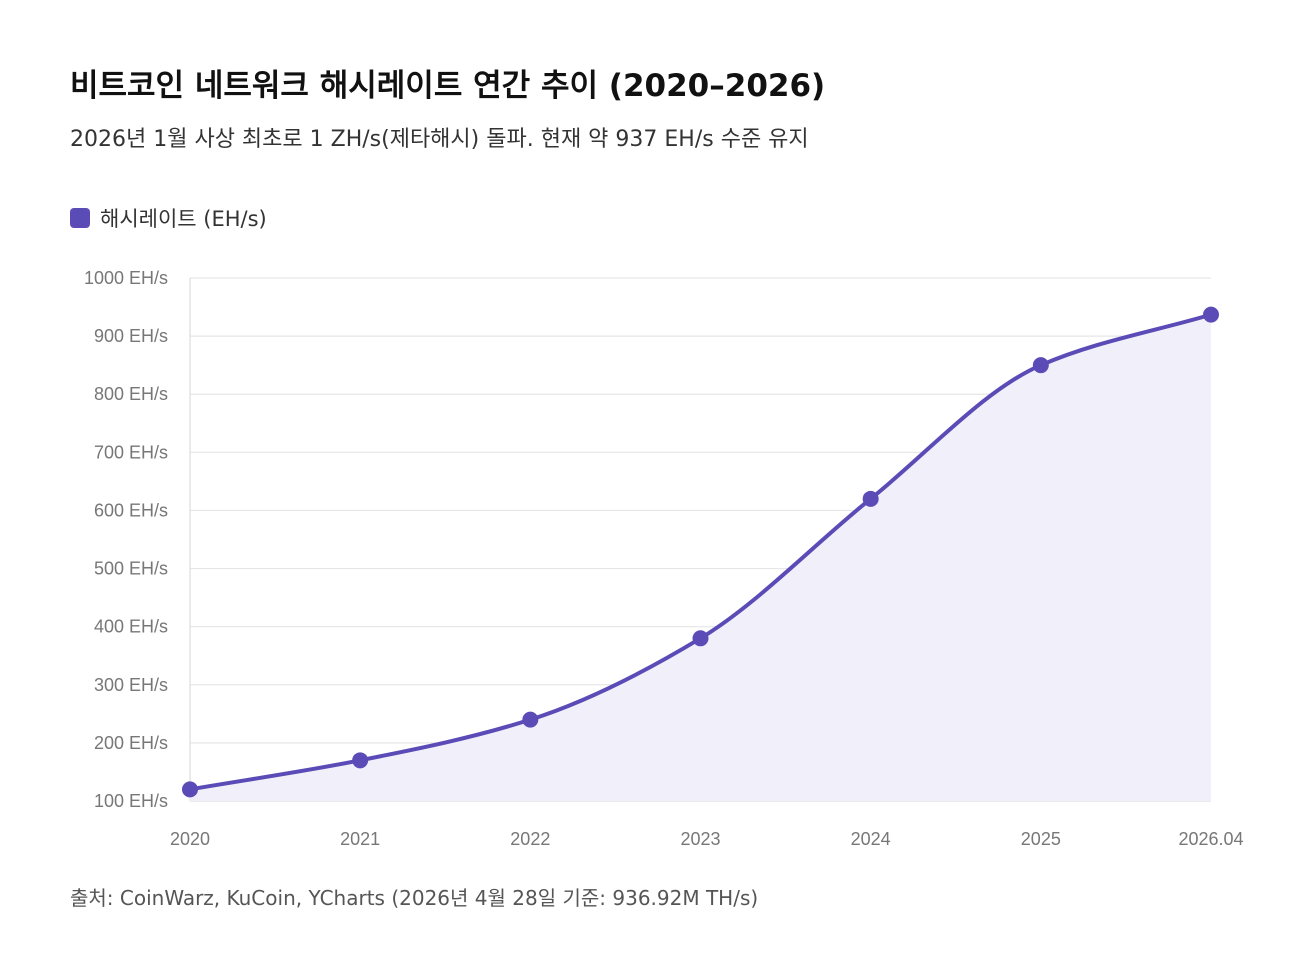 The image size is (1310, 978). I want to click on x-tick-label-2025: 2025, so click(1041, 839).